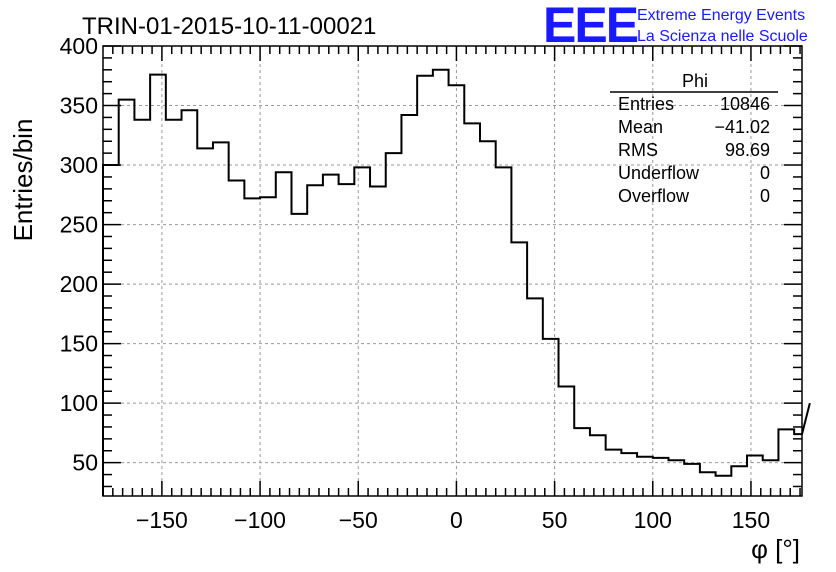 This screenshot has height=572, width=836. I want to click on x-tick-label: −100, so click(260, 520).